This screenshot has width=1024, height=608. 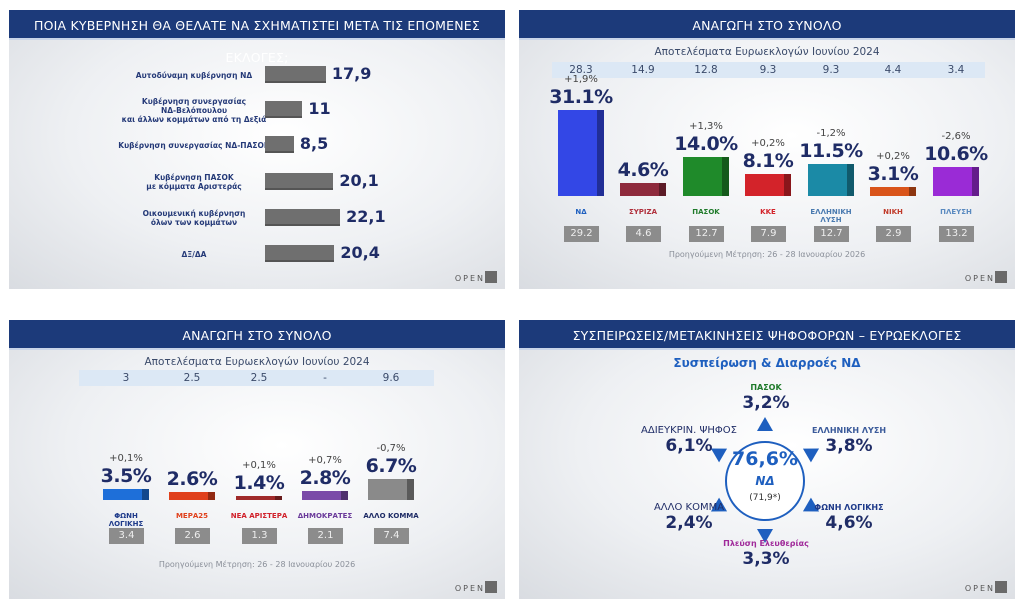 What do you see at coordinates (643, 170) in the screenshot?
I see `bar-value-label: 4.6%` at bounding box center [643, 170].